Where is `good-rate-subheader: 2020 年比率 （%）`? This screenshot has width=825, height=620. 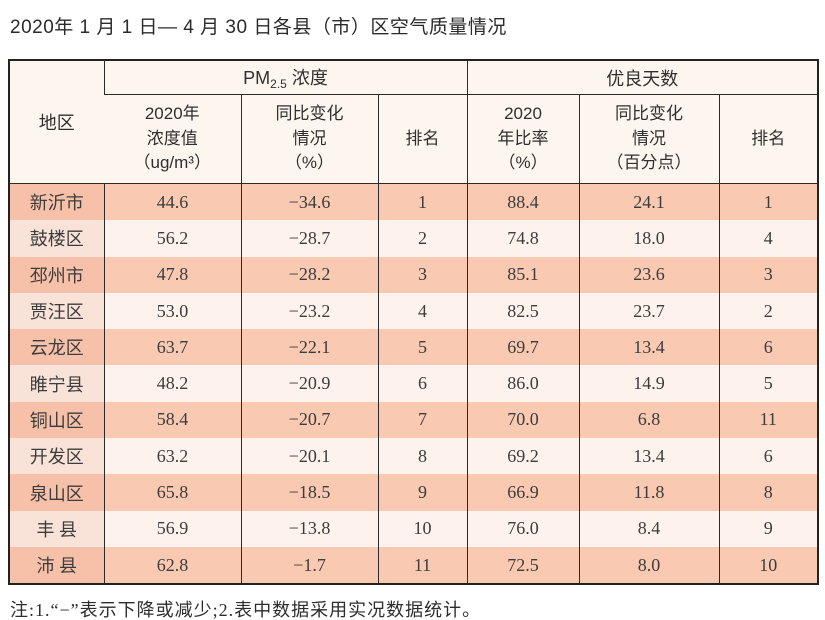 good-rate-subheader: 2020 年比率 （%） is located at coordinates (523, 139).